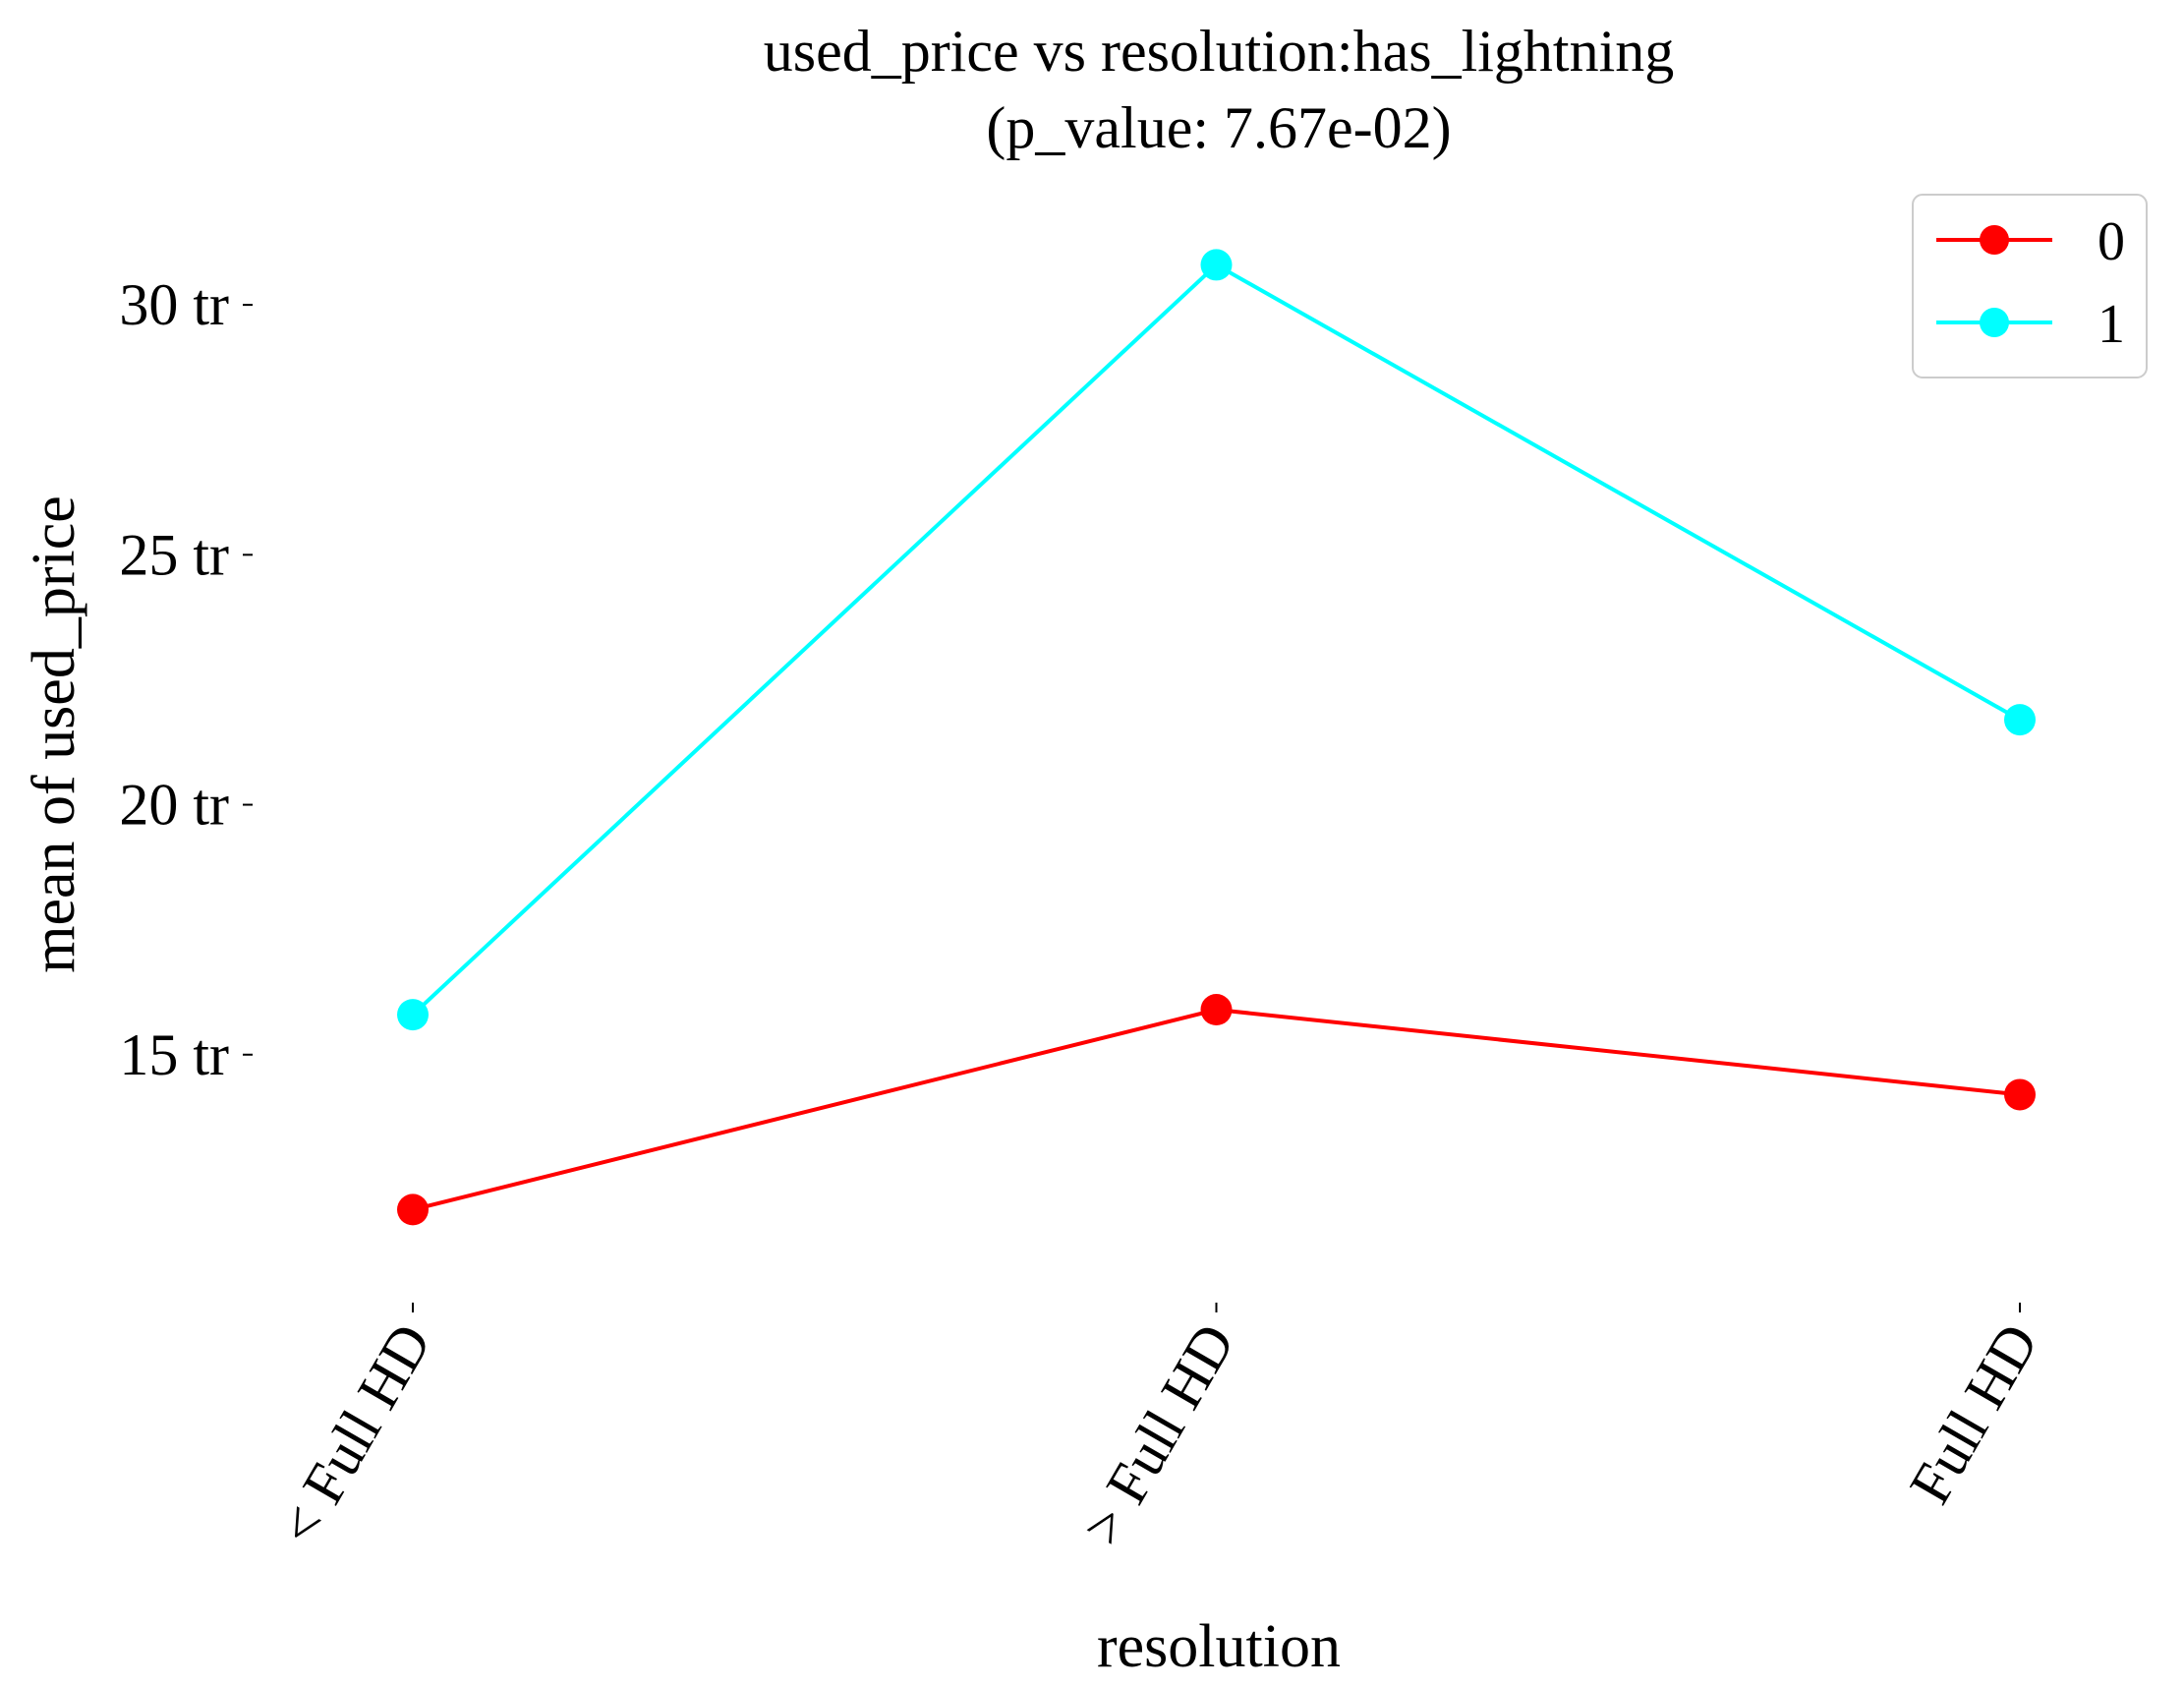  Describe the element at coordinates (1219, 51) in the screenshot. I see `chart-title: used_price vs resolution:has_lightning` at that location.